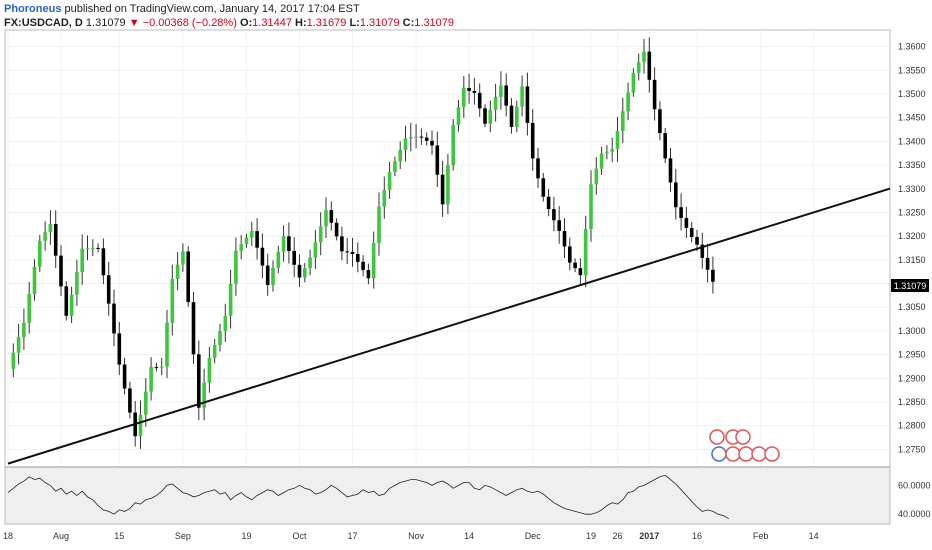 The height and width of the screenshot is (550, 932). What do you see at coordinates (299, 536) in the screenshot?
I see `time-tick-label: Oct` at bounding box center [299, 536].